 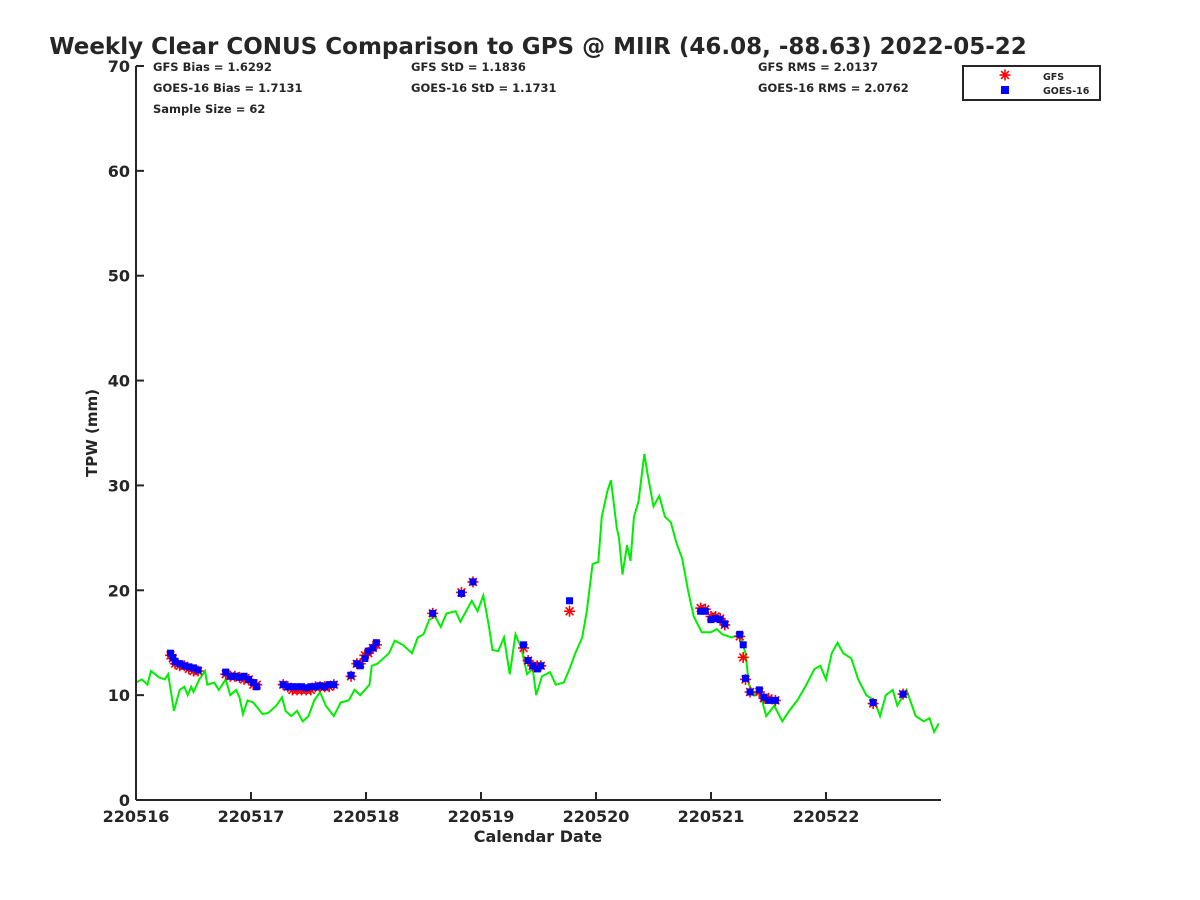 What do you see at coordinates (92, 433) in the screenshot?
I see `y-axis-label: TPW (mm)` at bounding box center [92, 433].